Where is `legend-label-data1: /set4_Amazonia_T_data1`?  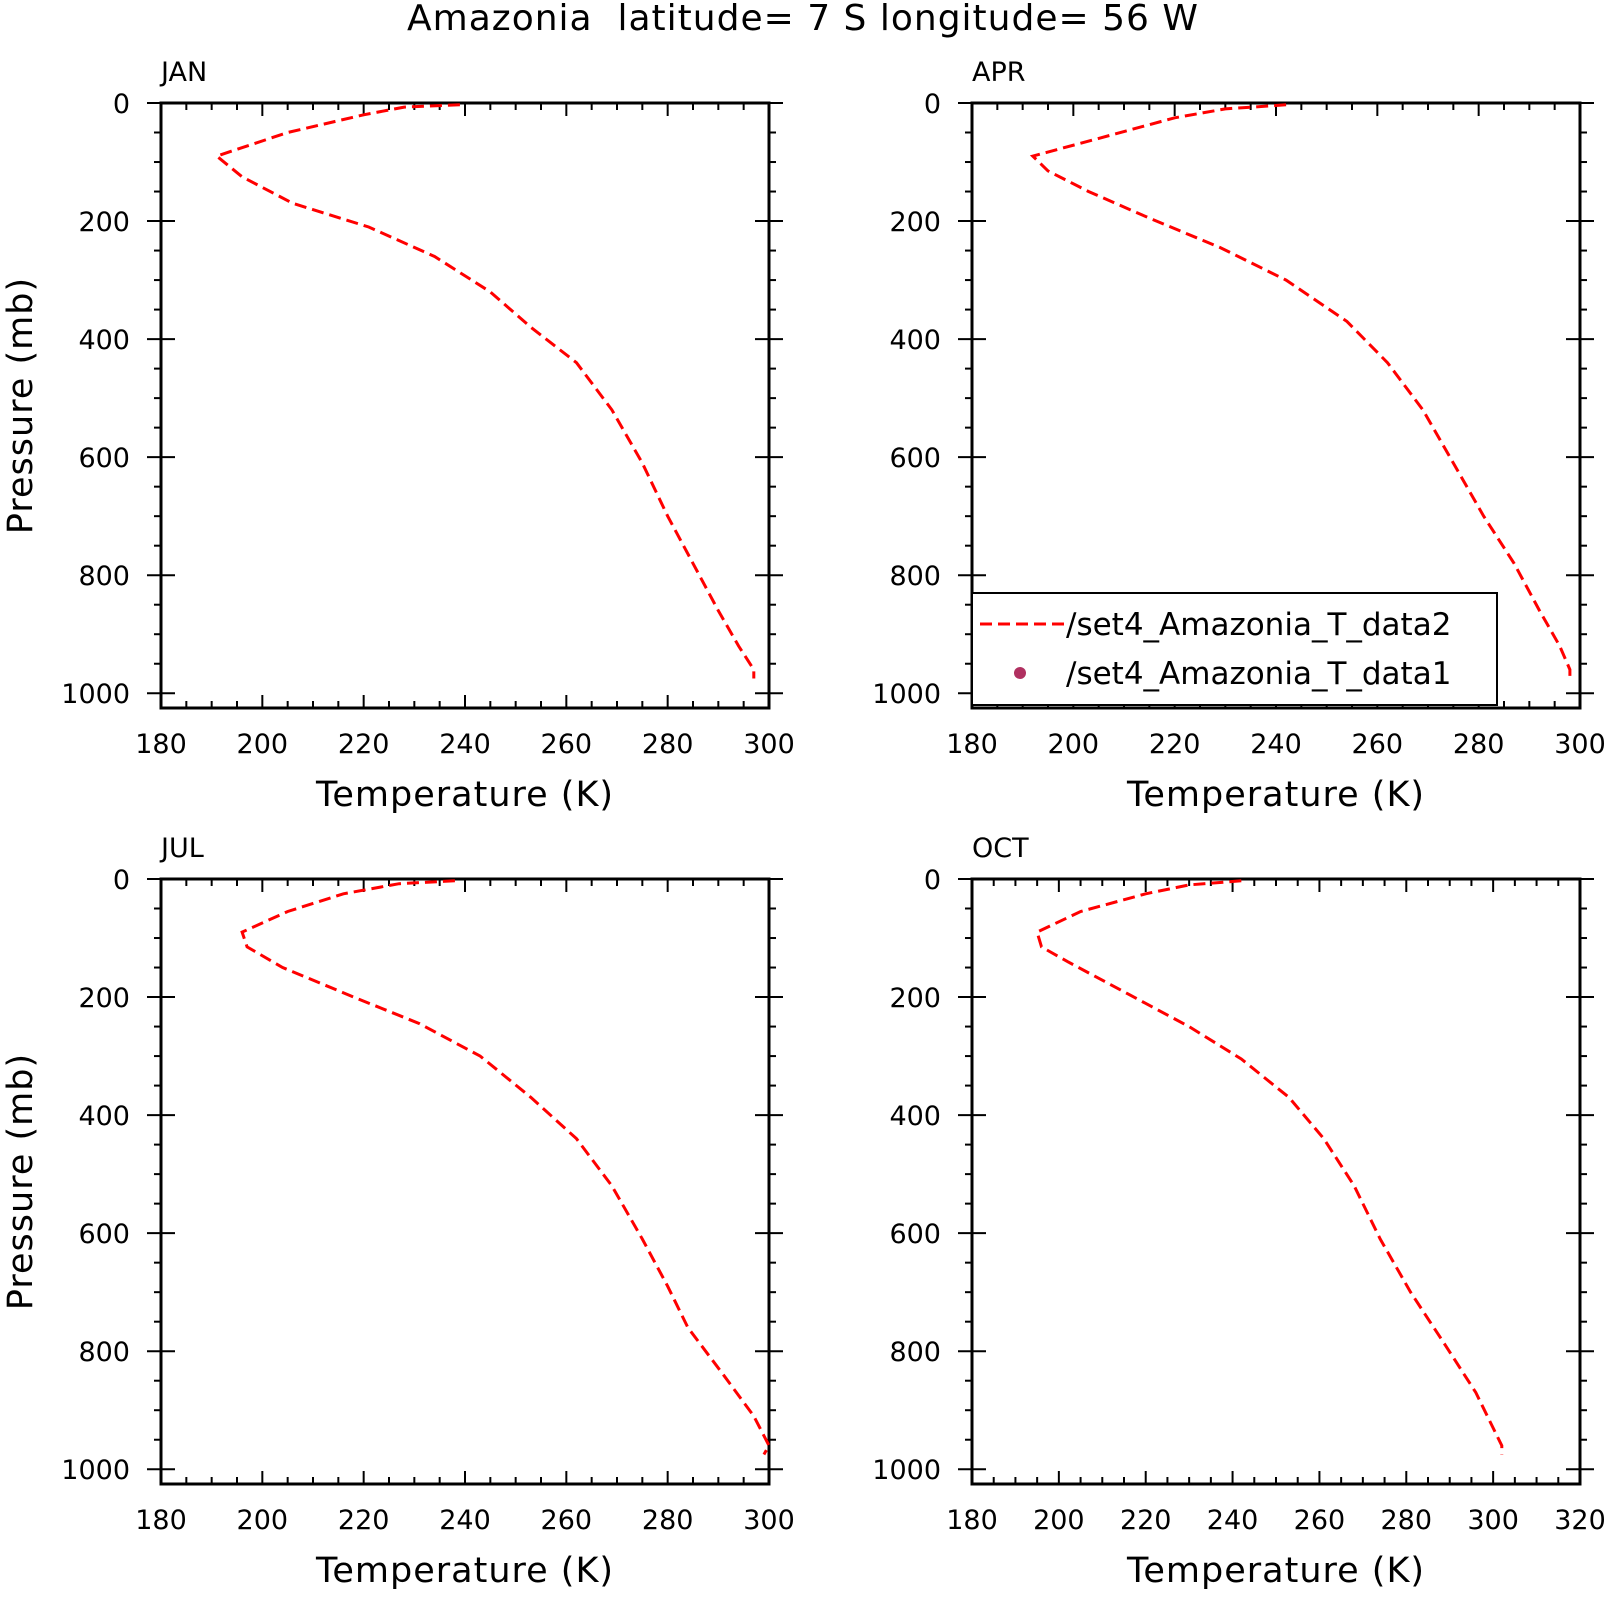 legend-label-data1: /set4_Amazonia_T_data1 is located at coordinates (1258, 674).